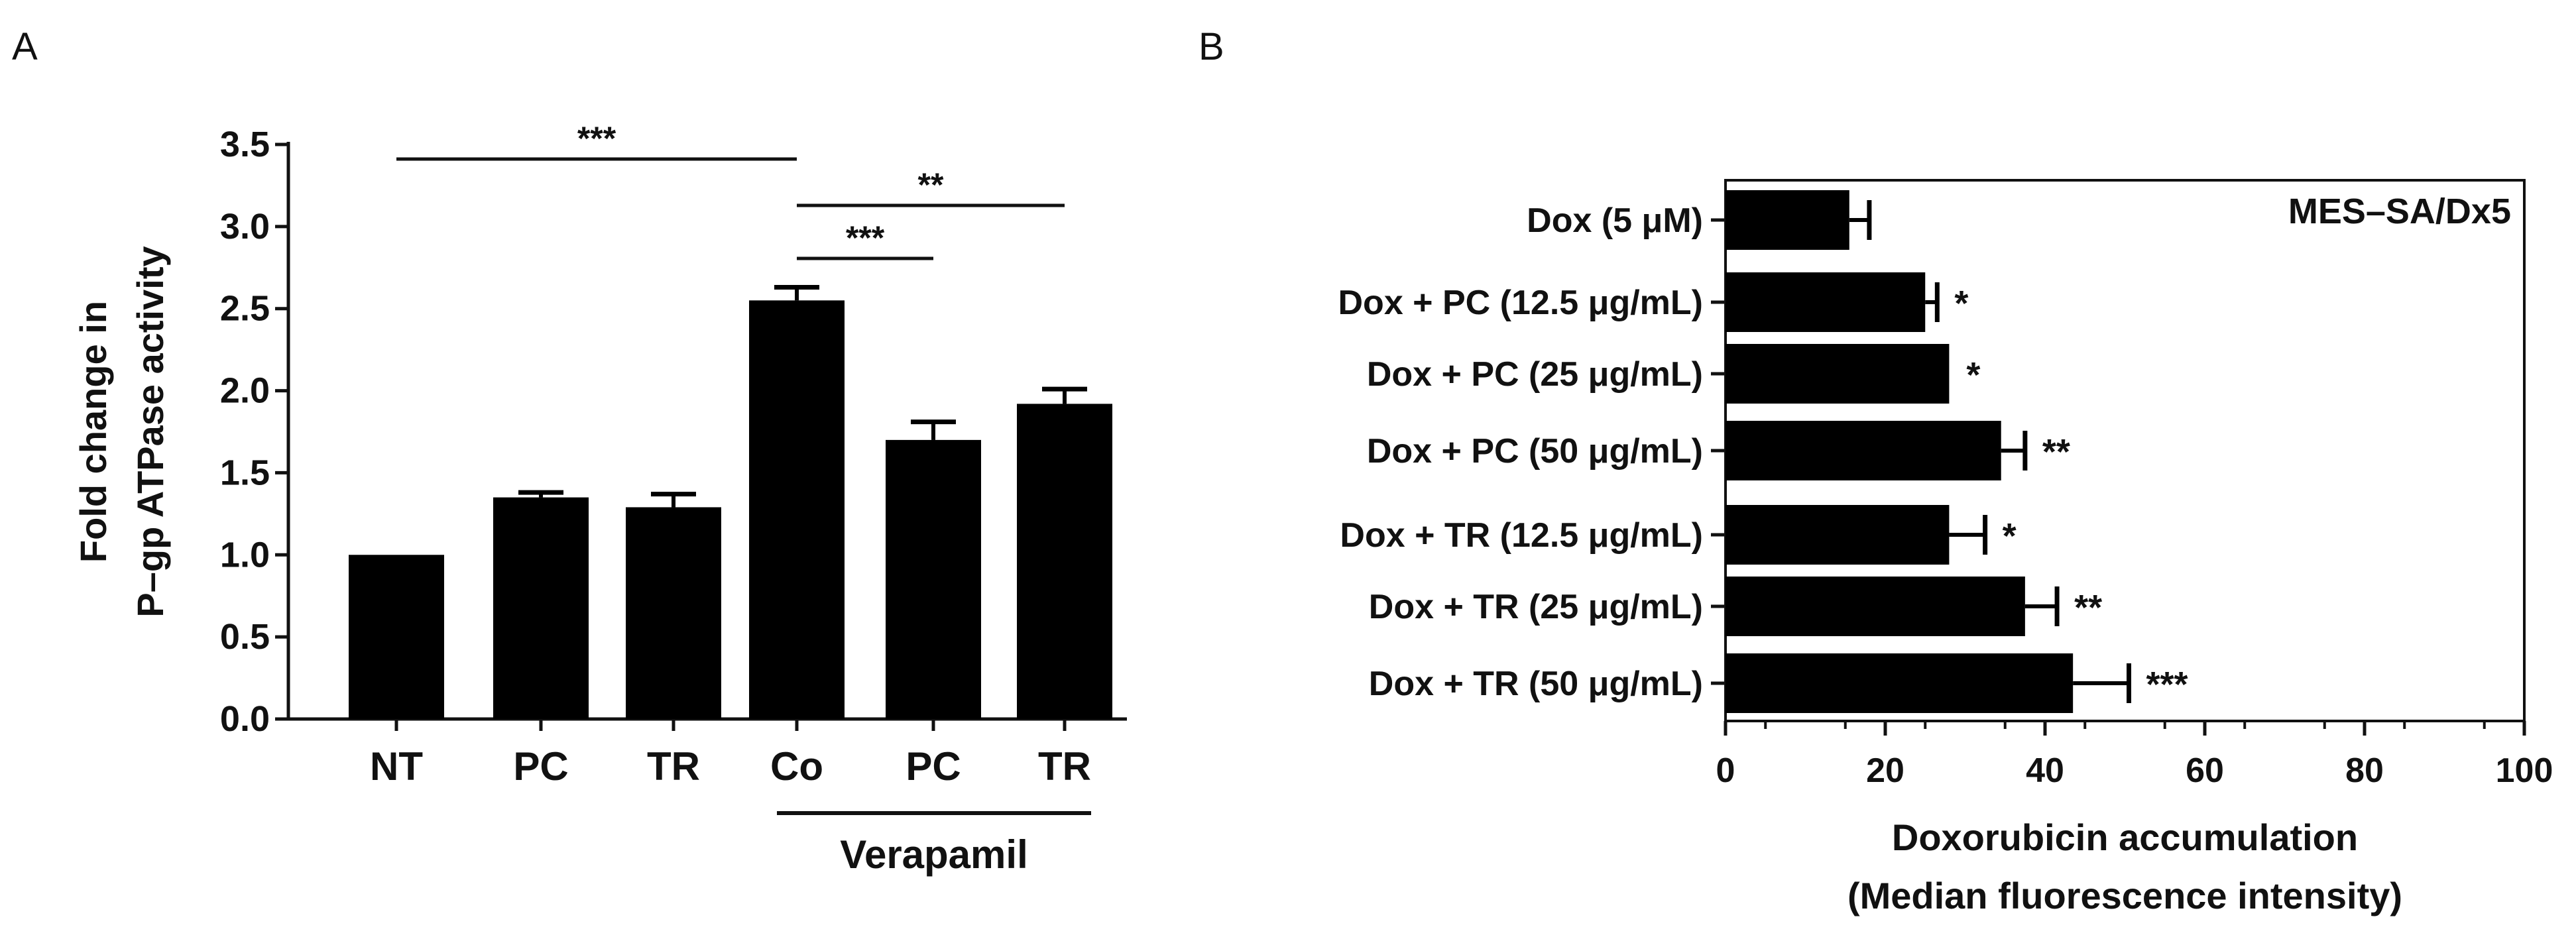  Describe the element at coordinates (245, 555) in the screenshot. I see `y-tick-label: 1.0` at that location.